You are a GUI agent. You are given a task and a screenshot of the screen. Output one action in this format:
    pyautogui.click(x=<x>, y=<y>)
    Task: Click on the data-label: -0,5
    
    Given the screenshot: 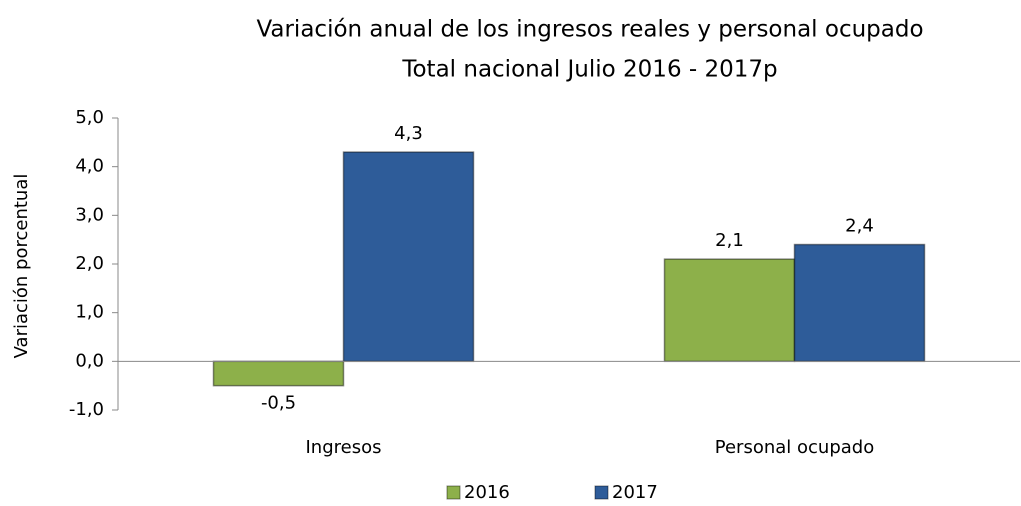 What is the action you would take?
    pyautogui.click(x=278, y=403)
    